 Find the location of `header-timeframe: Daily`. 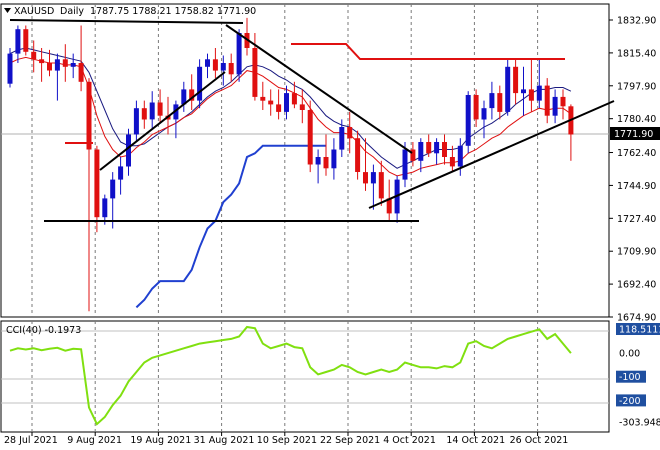

header-timeframe: Daily is located at coordinates (72, 11).